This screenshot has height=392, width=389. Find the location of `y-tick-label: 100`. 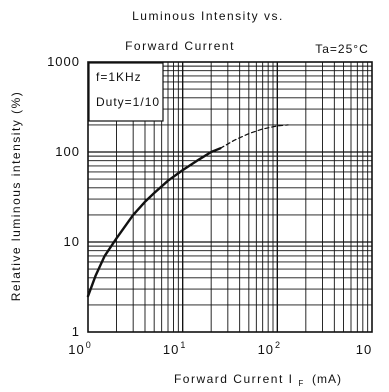

y-tick-label: 100 is located at coordinates (67, 151).